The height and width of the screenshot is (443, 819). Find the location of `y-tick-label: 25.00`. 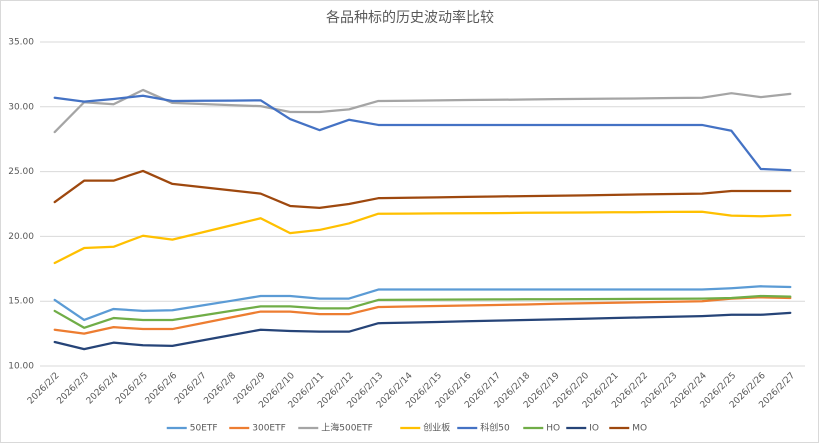

y-tick-label: 25.00 is located at coordinates (21, 172).